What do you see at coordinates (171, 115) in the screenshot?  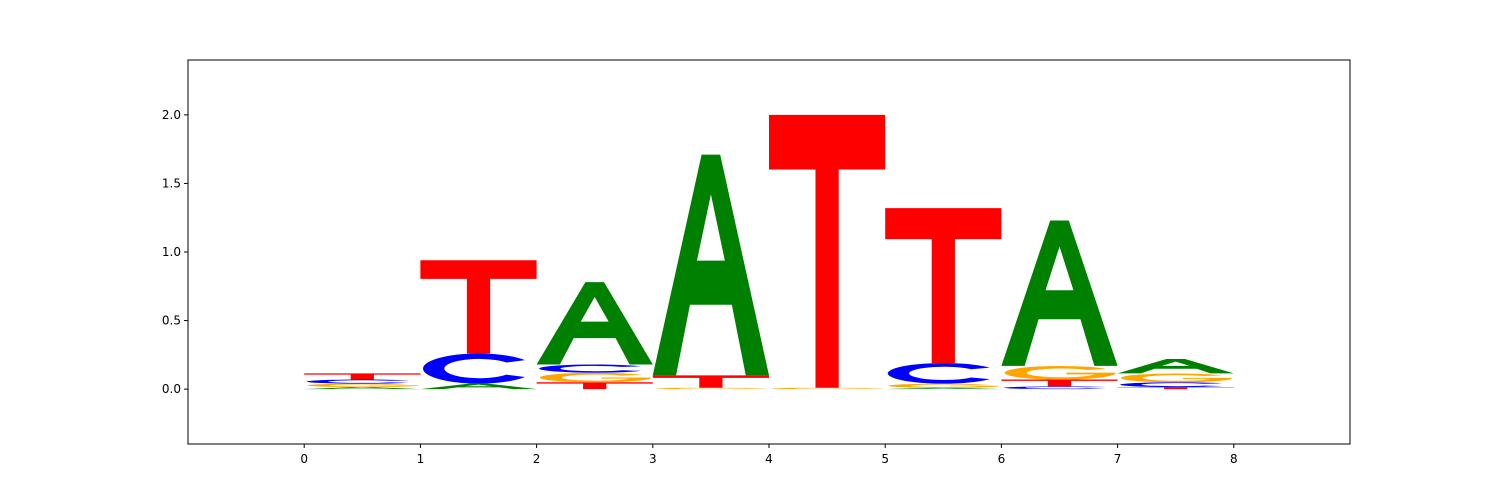 I see `y-tick-label: 2.0` at bounding box center [171, 115].